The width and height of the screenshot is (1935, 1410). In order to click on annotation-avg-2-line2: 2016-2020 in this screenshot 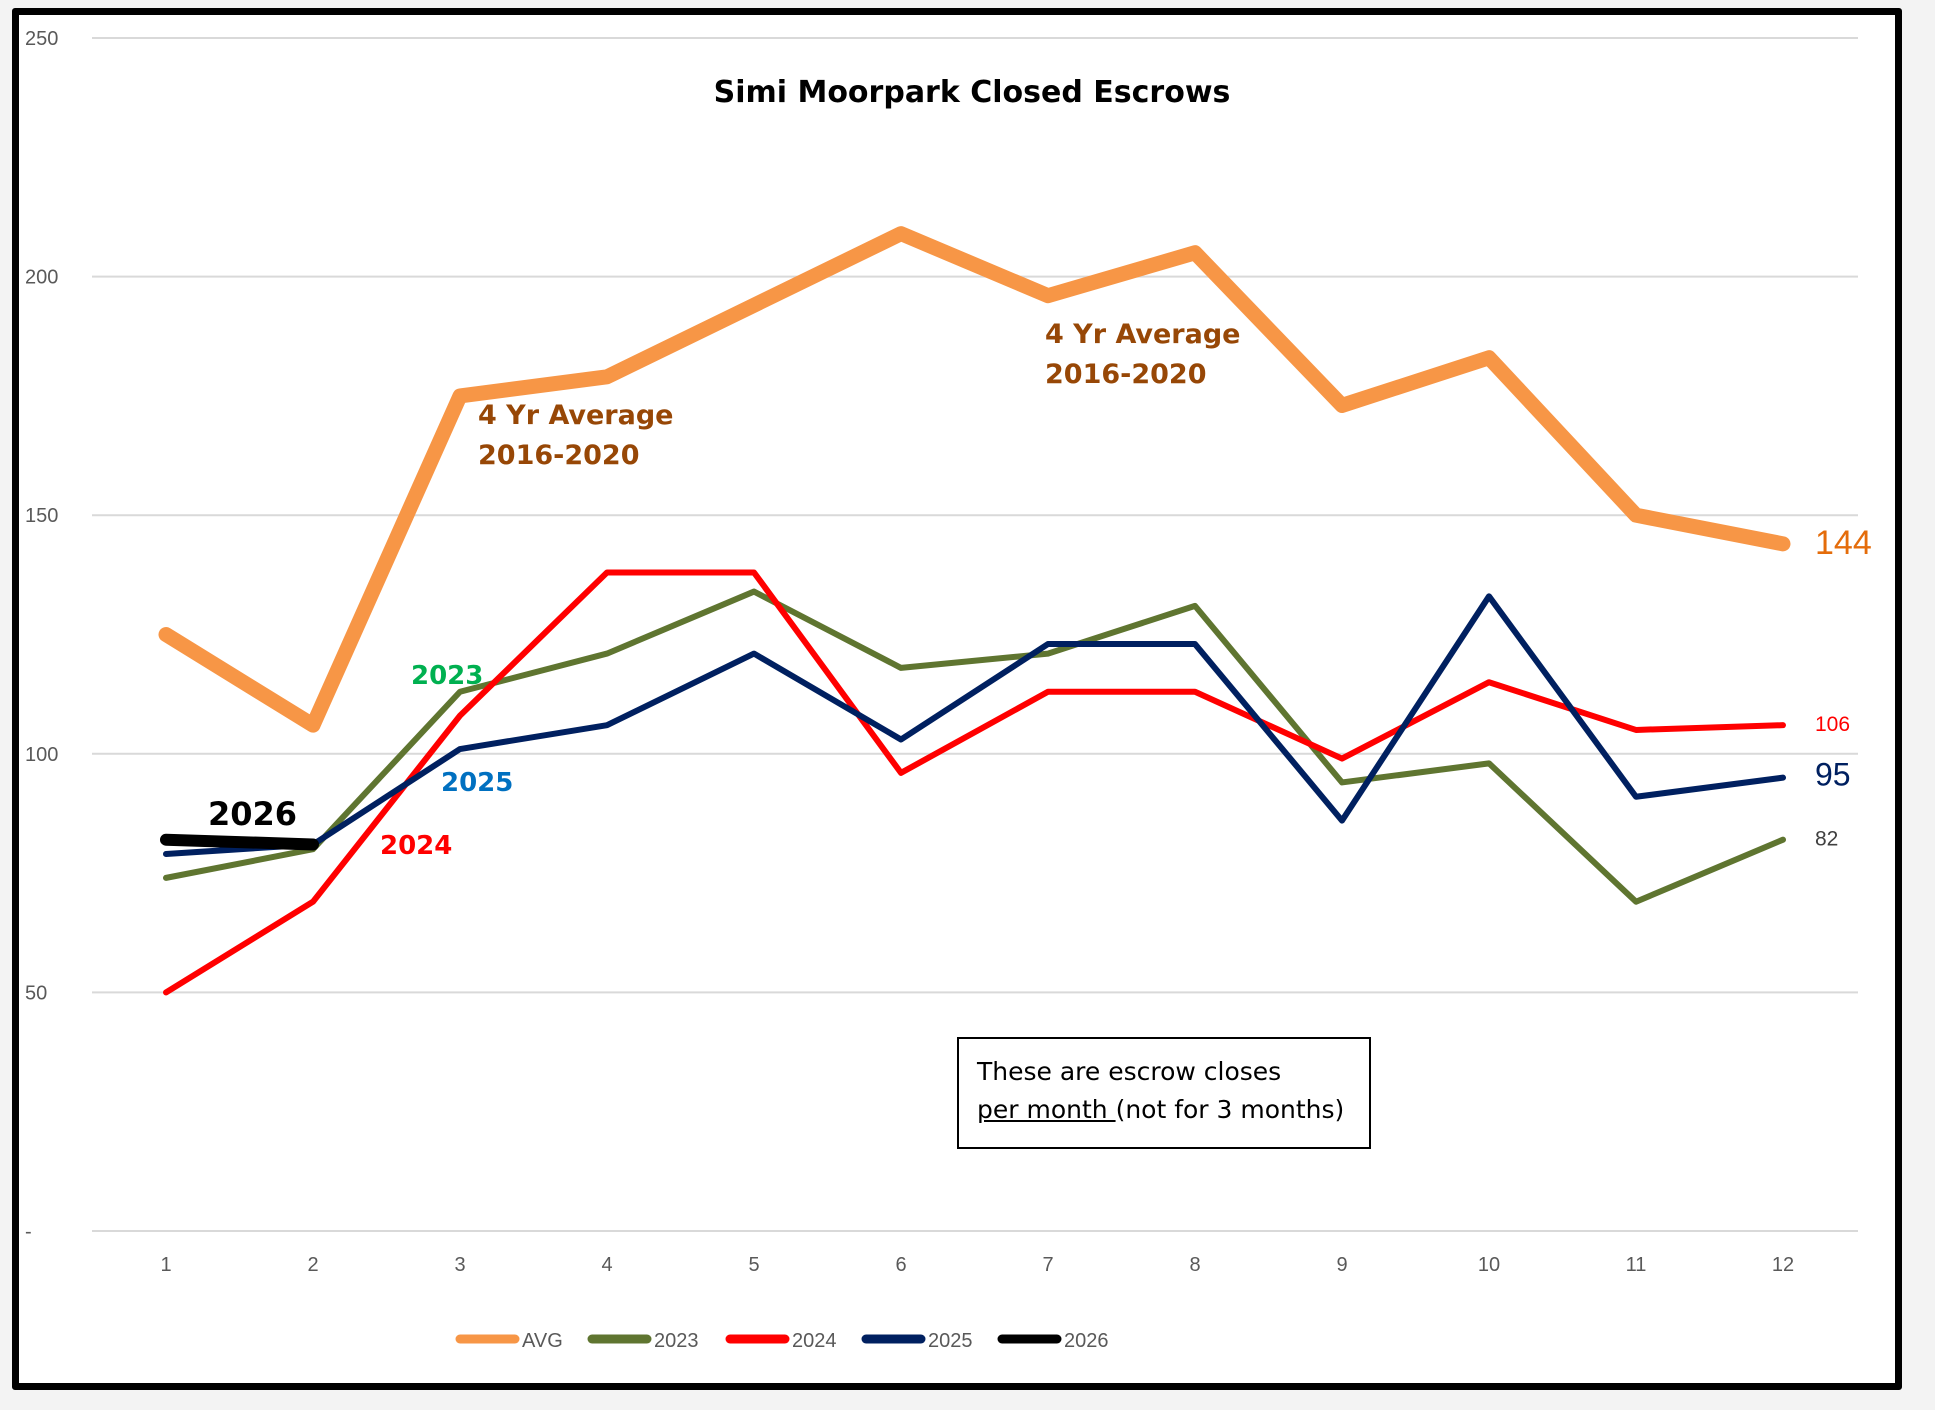, I will do `click(1126, 374)`.